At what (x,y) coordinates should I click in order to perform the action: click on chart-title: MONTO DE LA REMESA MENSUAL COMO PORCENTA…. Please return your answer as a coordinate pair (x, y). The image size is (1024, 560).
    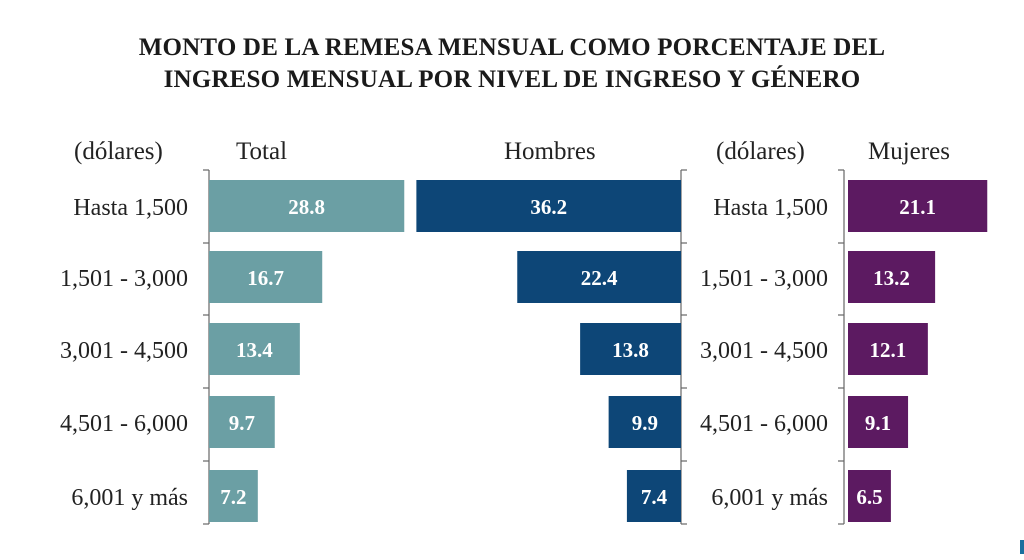
    Looking at the image, I should click on (512, 47).